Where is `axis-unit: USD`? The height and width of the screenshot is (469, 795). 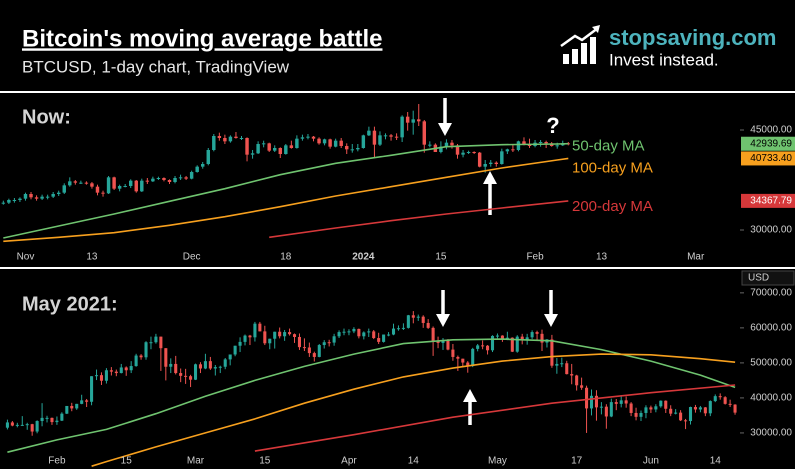 axis-unit: USD is located at coordinates (758, 278).